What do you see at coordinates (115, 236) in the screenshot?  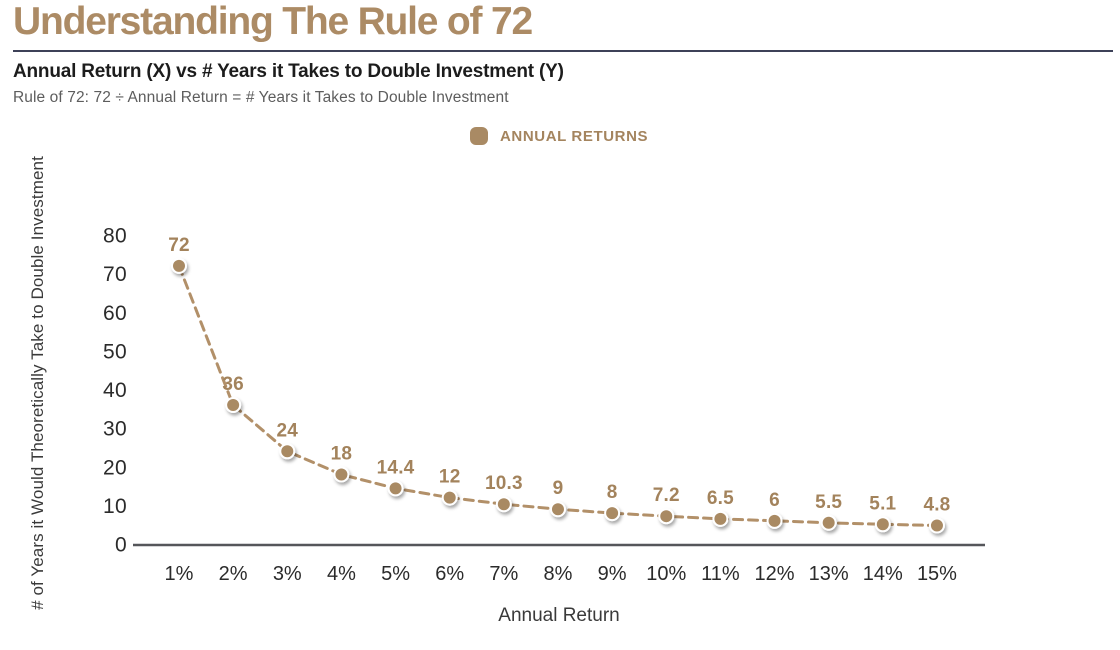 I see `svg-text: 80` at bounding box center [115, 236].